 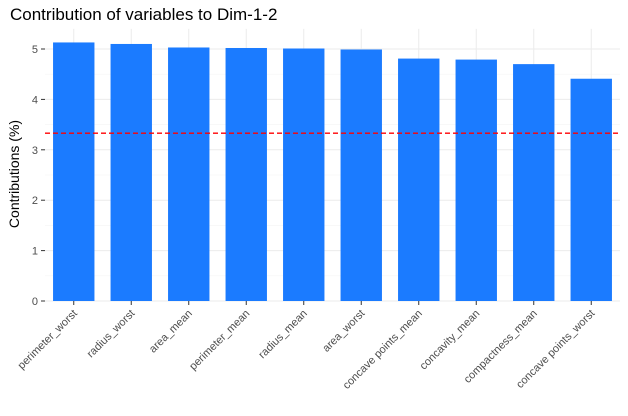 What do you see at coordinates (48, 340) in the screenshot?
I see `x-tick-label: perimeter_worst` at bounding box center [48, 340].